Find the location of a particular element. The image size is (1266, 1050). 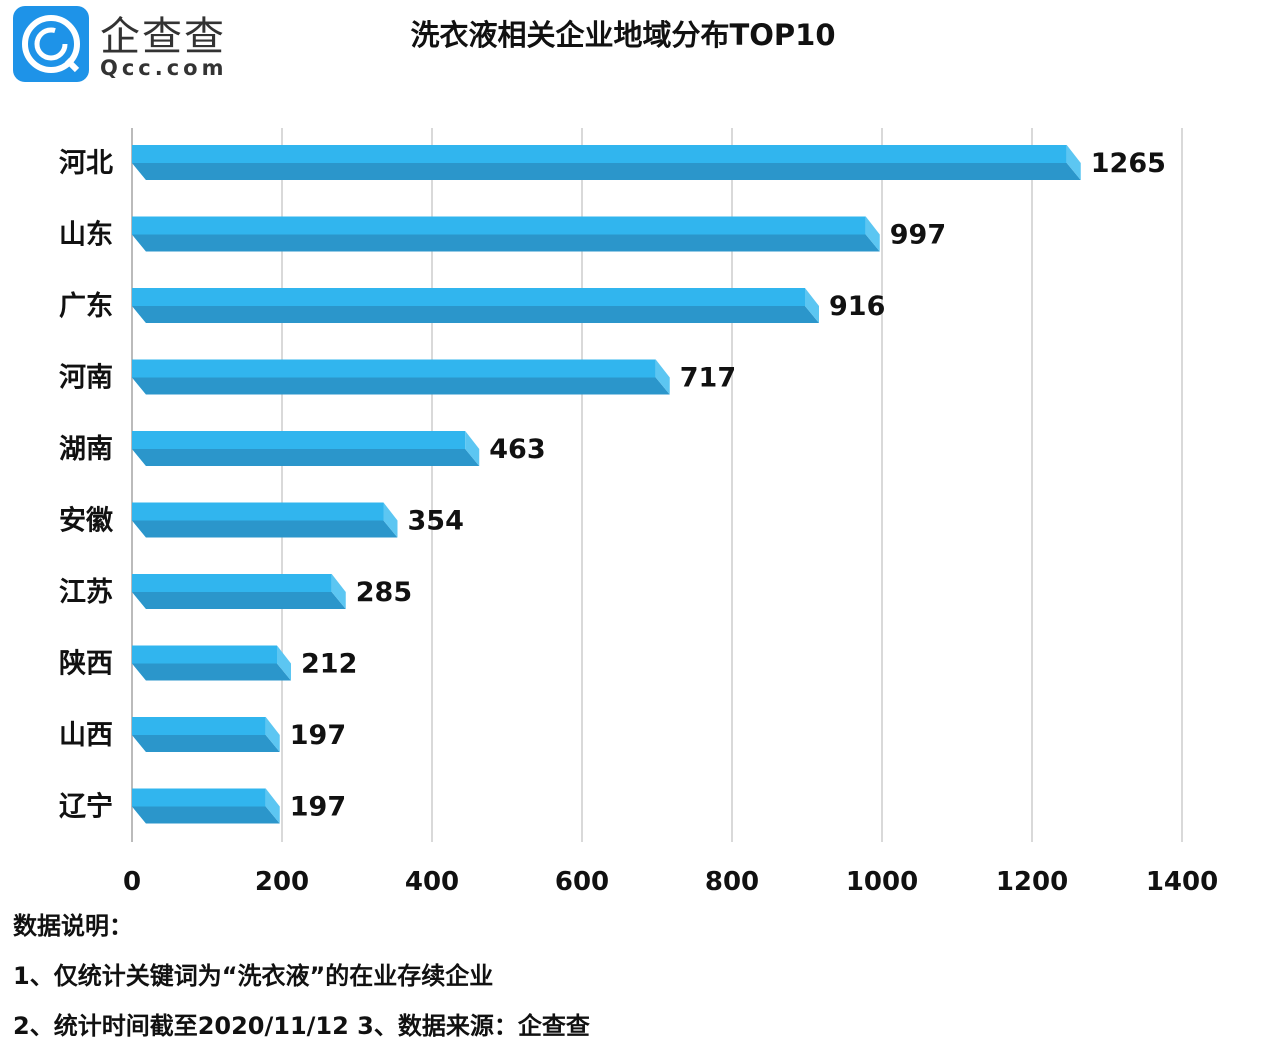

note-heading: 数据说明： is located at coordinates (73, 926).